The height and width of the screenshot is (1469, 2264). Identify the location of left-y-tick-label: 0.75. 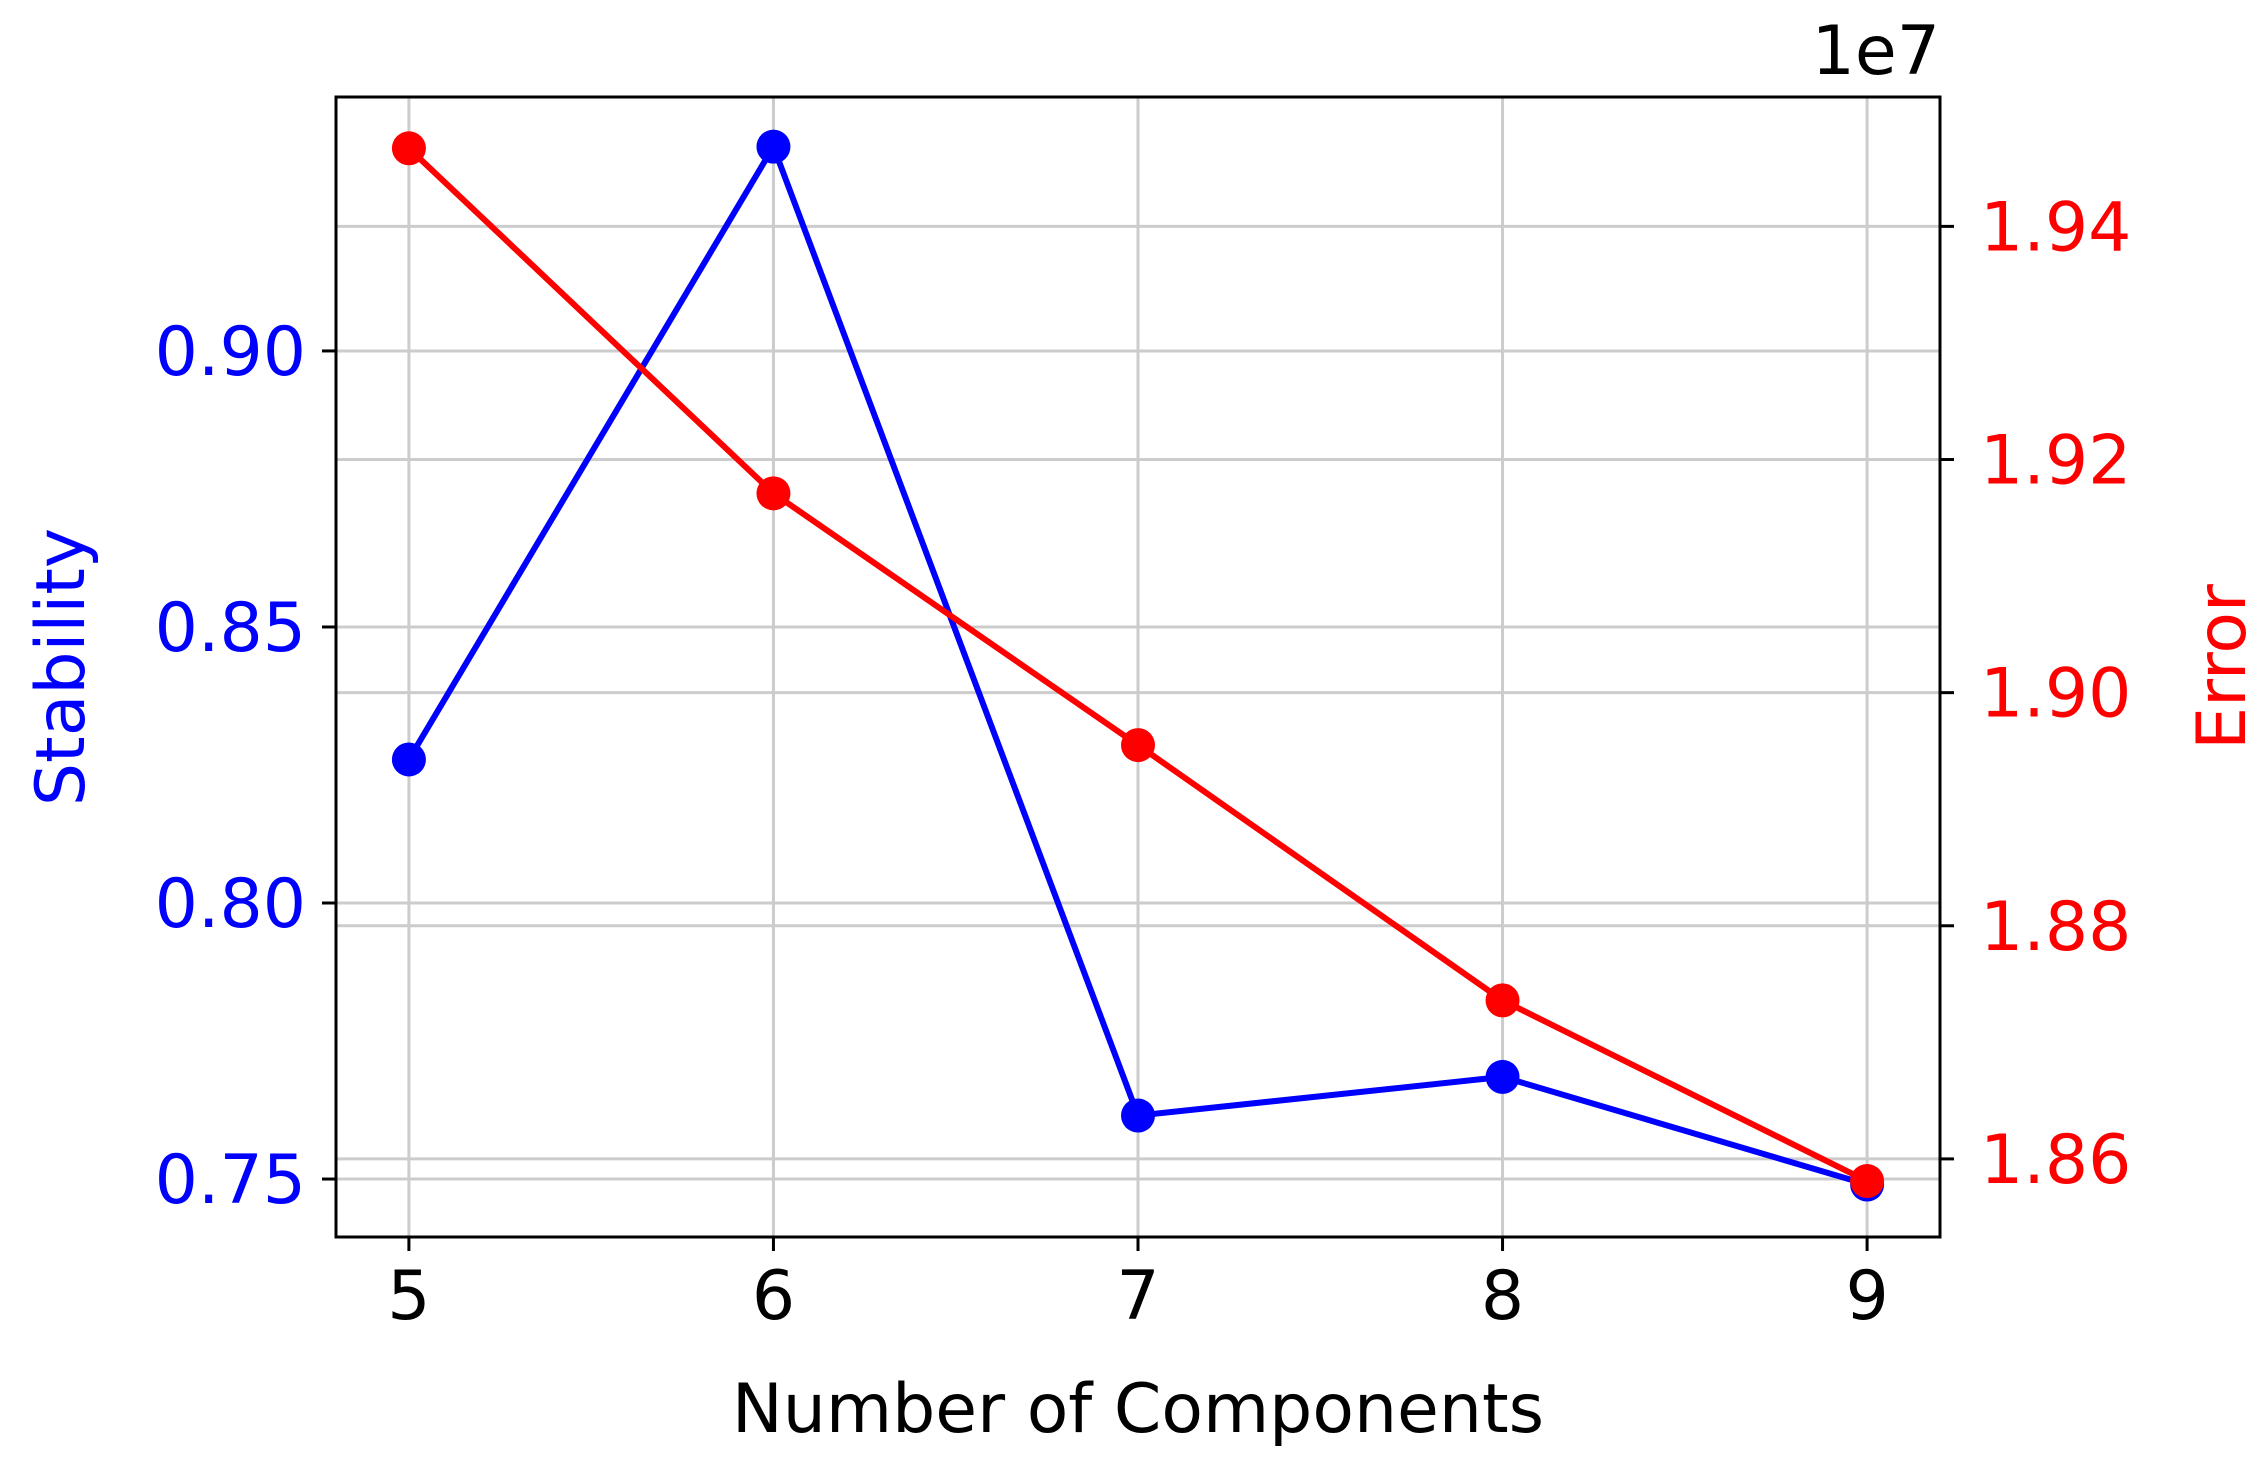
(230, 1180).